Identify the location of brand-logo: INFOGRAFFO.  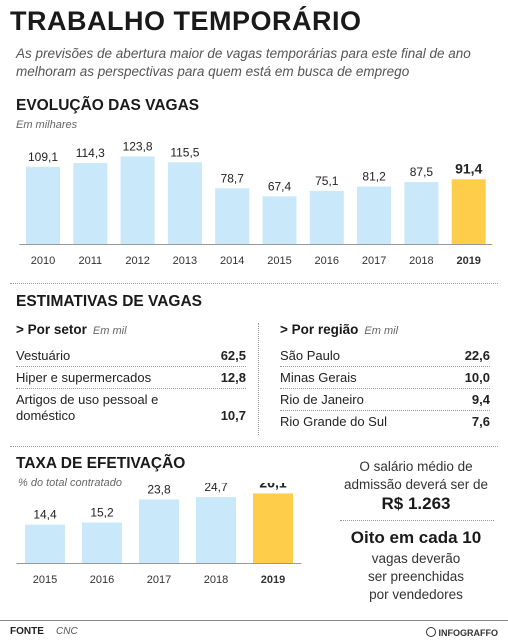
(462, 632).